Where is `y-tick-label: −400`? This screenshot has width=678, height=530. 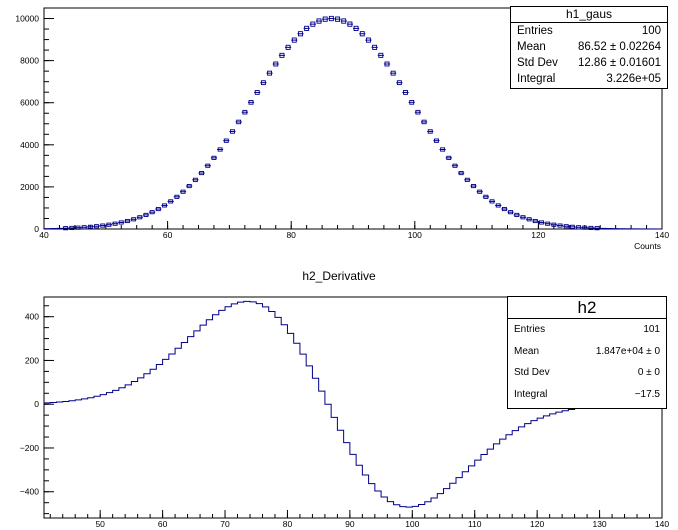
y-tick-label: −400 is located at coordinates (29, 492).